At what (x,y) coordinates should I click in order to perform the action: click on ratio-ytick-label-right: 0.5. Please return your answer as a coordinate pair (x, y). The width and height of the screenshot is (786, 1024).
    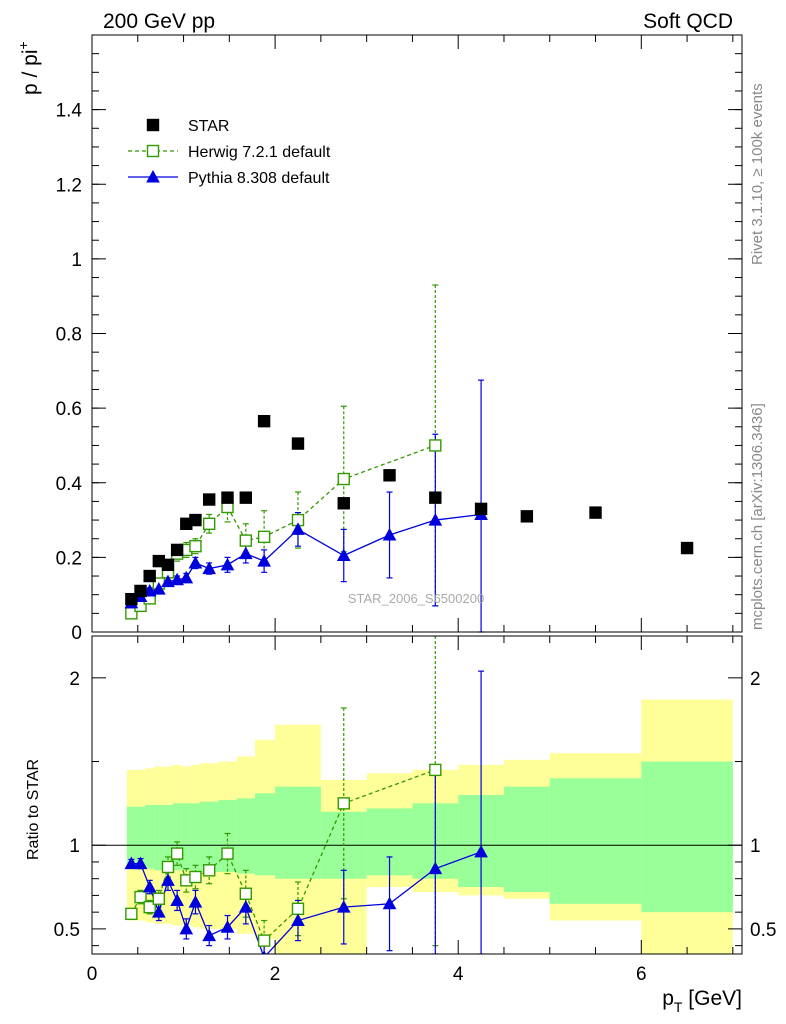
    Looking at the image, I should click on (763, 930).